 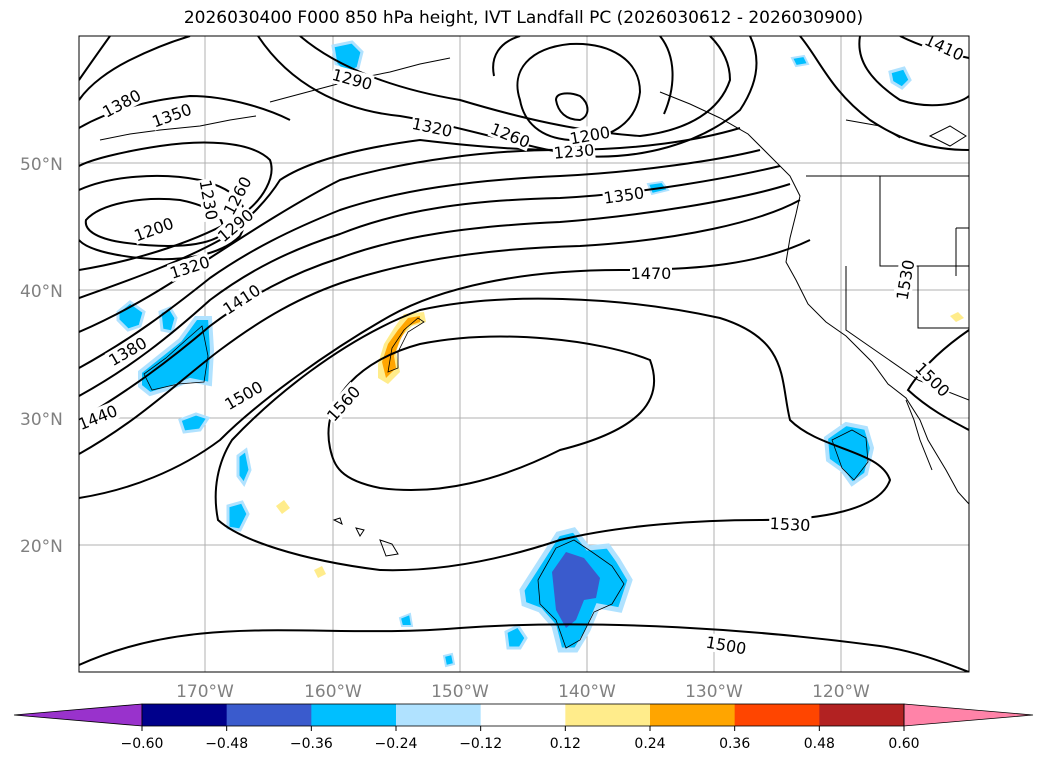 I want to click on svg-text: 1530, so click(x=790, y=524).